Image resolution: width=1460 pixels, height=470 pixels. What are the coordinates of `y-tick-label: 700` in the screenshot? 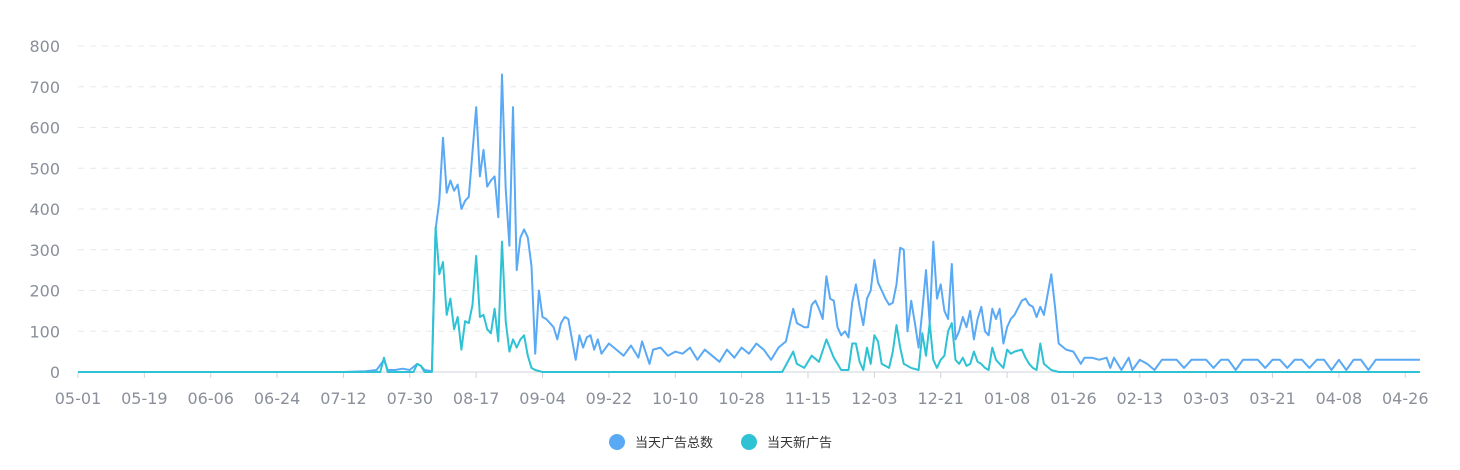 It's located at (44, 87).